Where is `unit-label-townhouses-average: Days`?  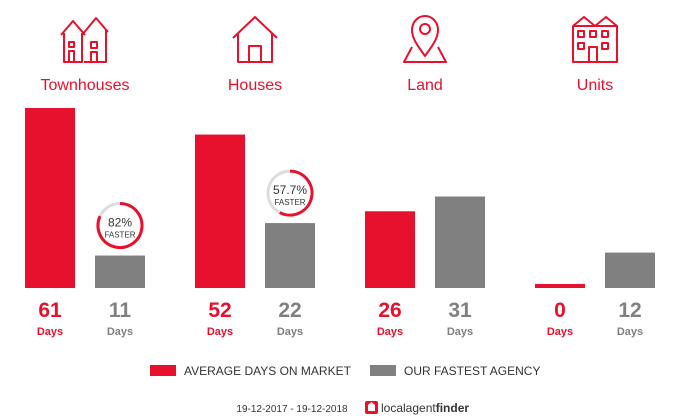
unit-label-townhouses-average: Days is located at coordinates (50, 332).